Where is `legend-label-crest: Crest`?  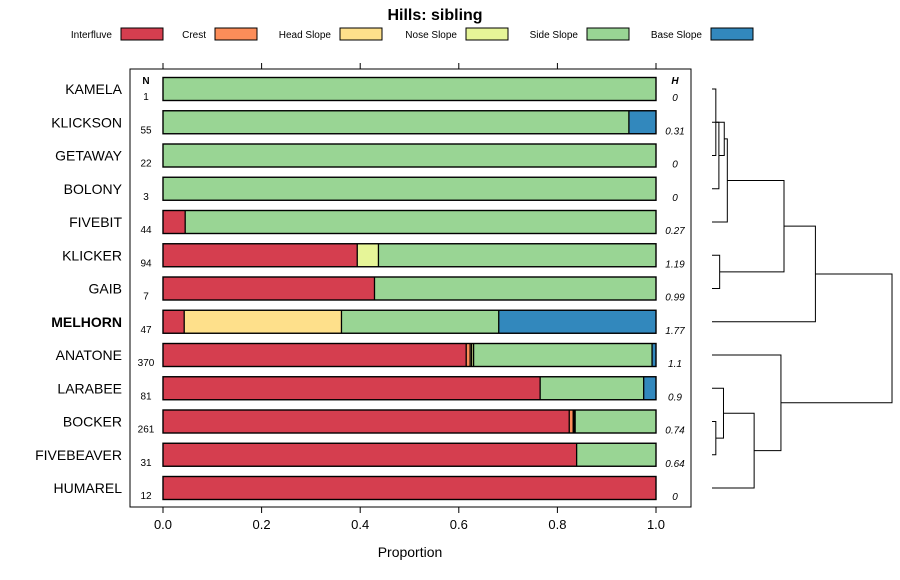 legend-label-crest: Crest is located at coordinates (194, 35).